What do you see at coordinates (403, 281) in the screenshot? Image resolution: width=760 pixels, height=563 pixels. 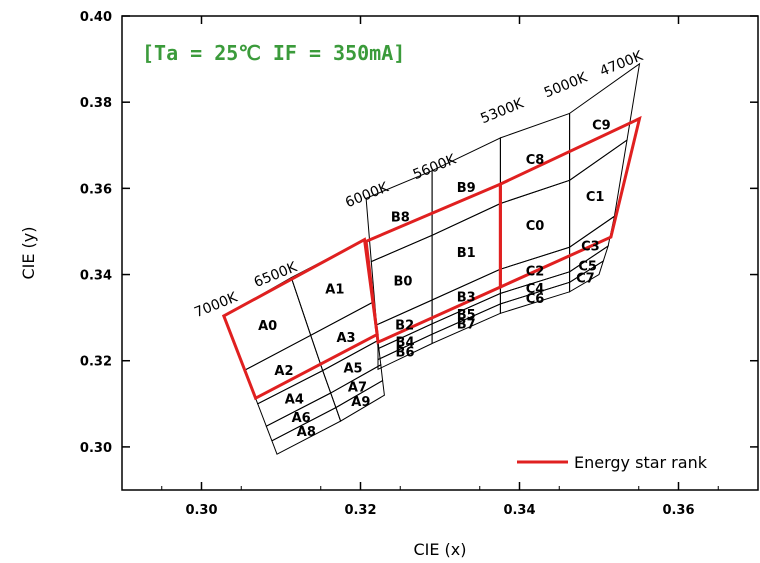 I see `bin-label: B0` at bounding box center [403, 281].